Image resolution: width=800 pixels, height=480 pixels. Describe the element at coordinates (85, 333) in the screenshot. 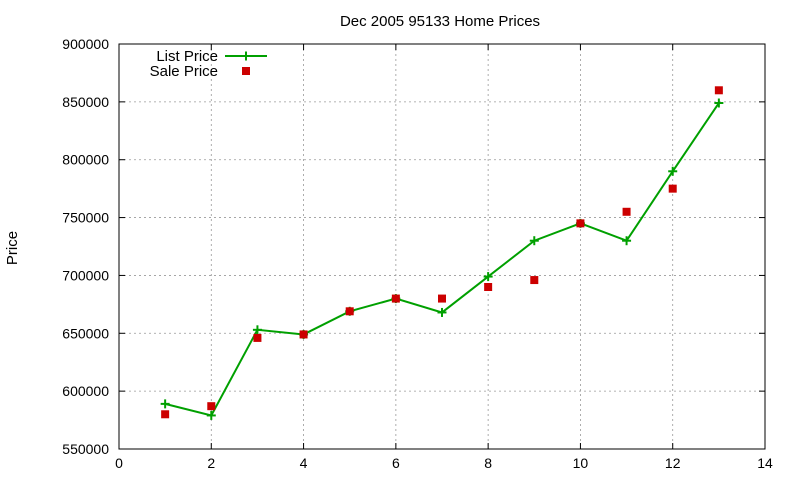

I see `y-tick-label: 650000` at that location.